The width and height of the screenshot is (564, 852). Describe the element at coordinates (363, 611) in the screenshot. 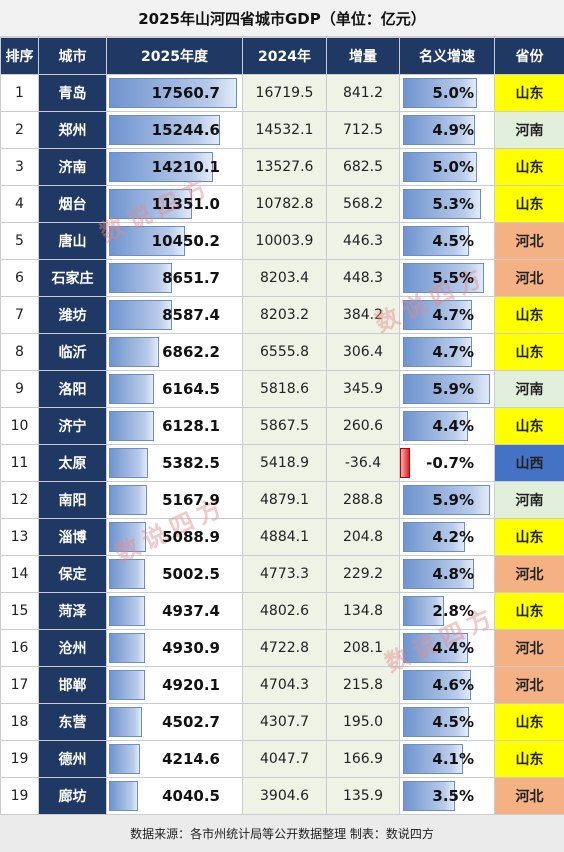

I see `increase-cell: 134.8` at that location.